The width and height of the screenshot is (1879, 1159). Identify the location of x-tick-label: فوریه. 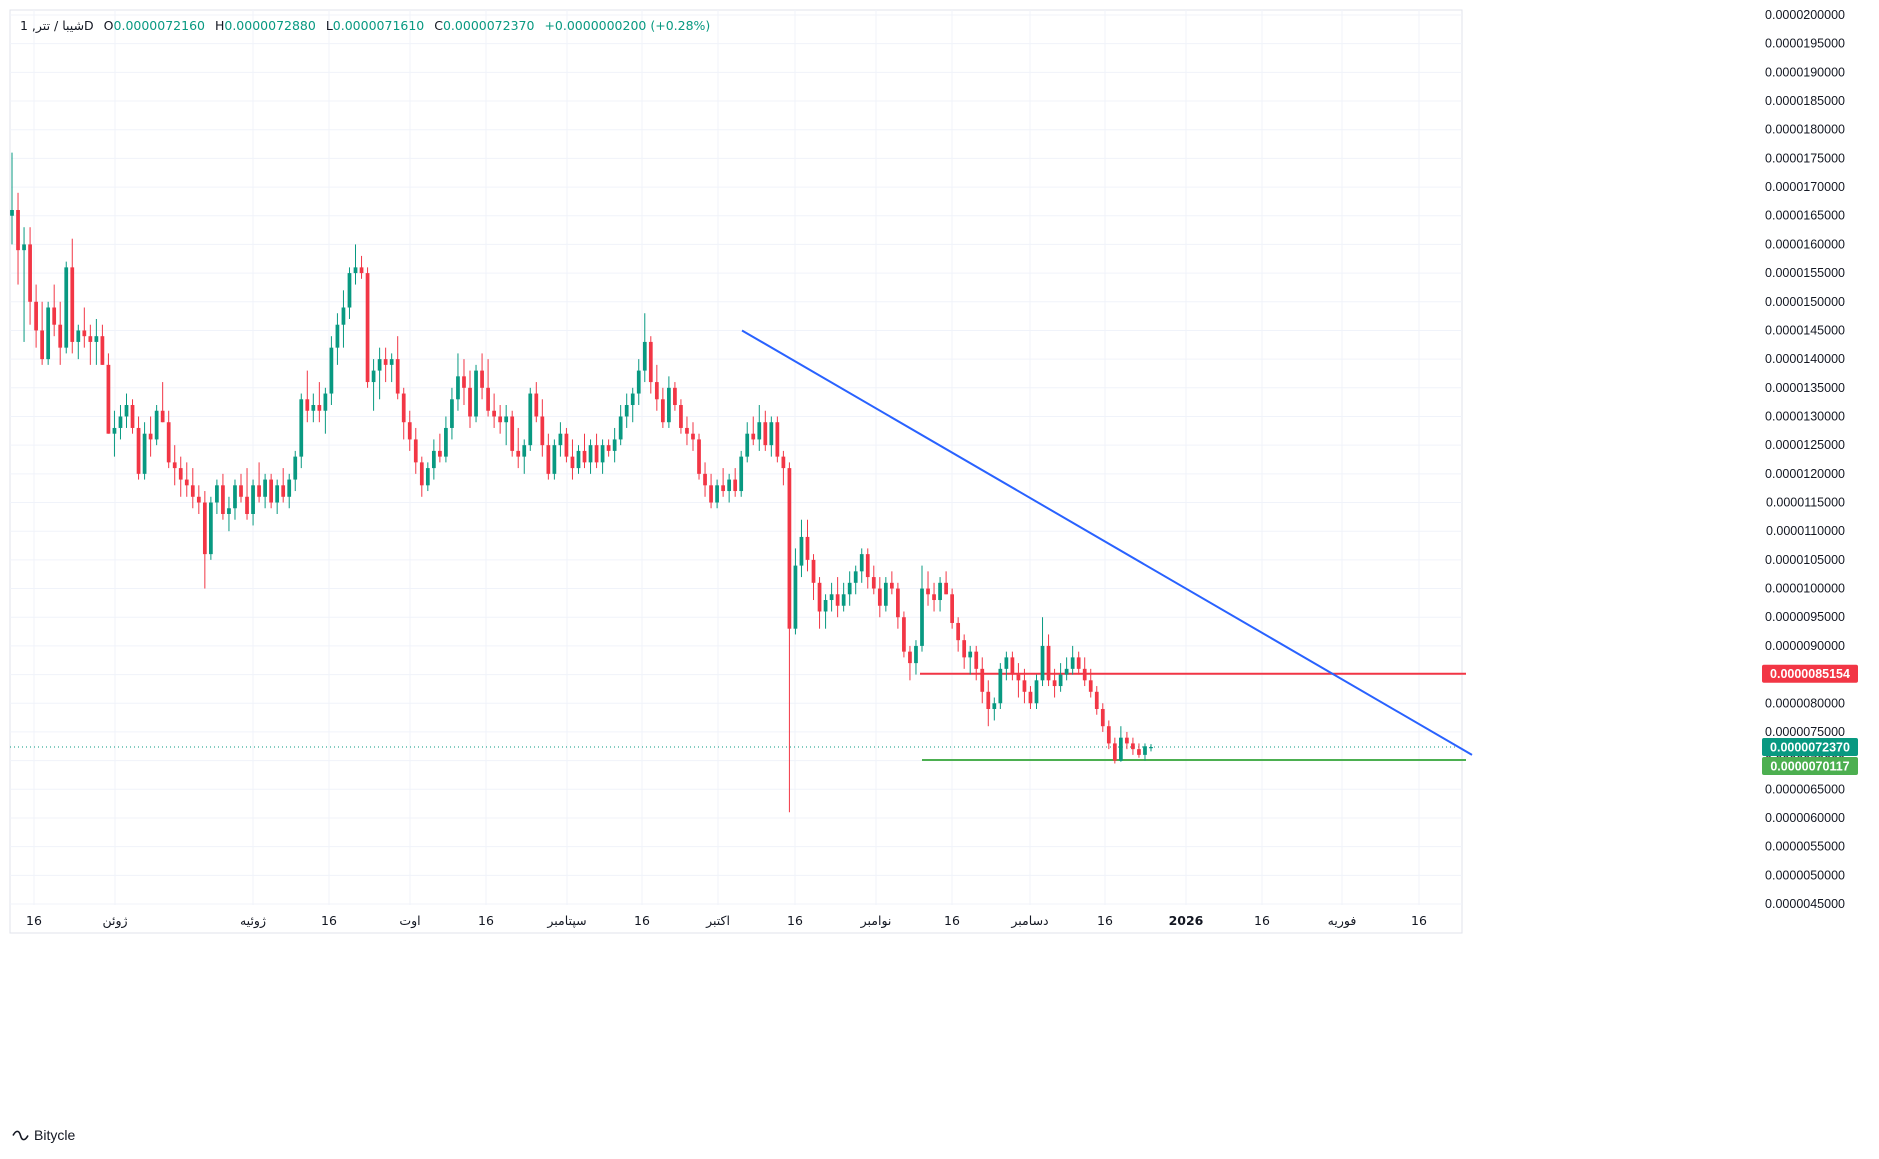
(1342, 921).